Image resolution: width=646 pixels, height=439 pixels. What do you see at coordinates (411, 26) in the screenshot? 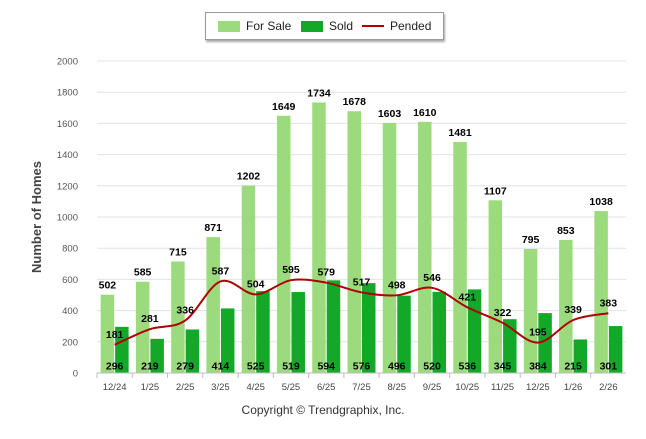
I see `legend-label-pended: Pended` at bounding box center [411, 26].